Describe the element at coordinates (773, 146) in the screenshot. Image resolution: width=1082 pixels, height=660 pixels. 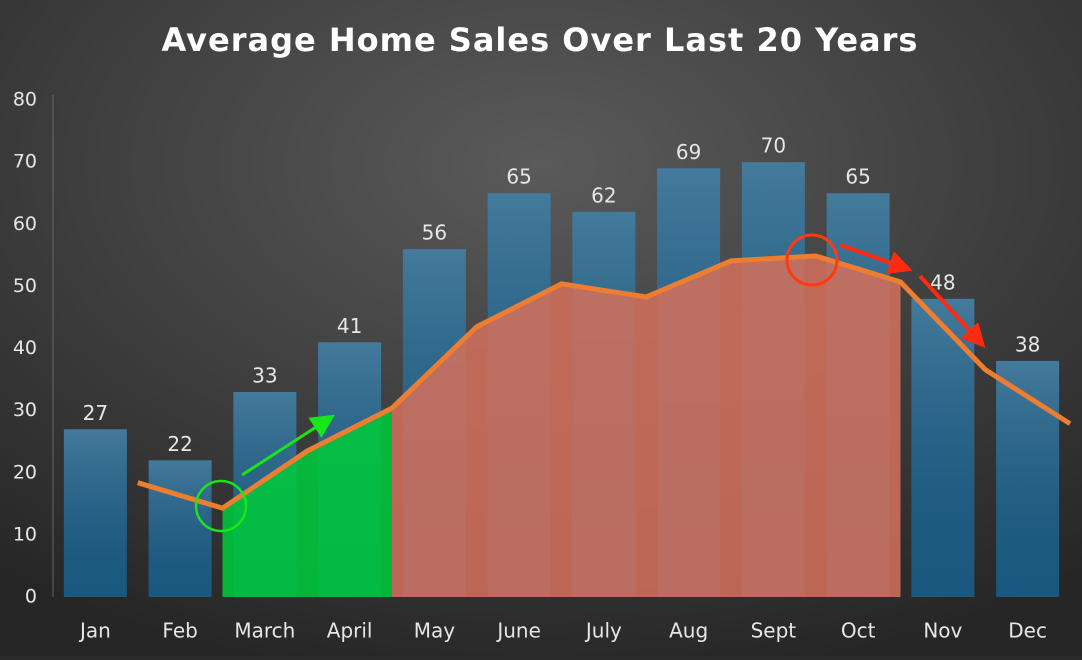
I see `value-label: 70` at that location.